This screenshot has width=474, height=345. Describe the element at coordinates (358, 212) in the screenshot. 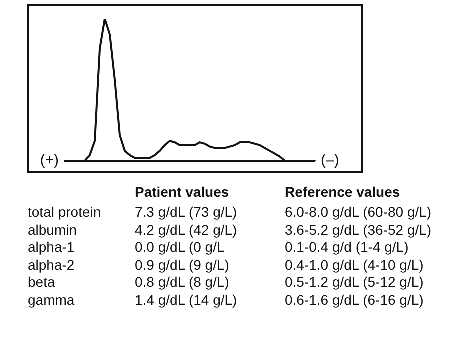

I see `text: 6.0-8.0 g/dL (60-80 g/L)` at that location.